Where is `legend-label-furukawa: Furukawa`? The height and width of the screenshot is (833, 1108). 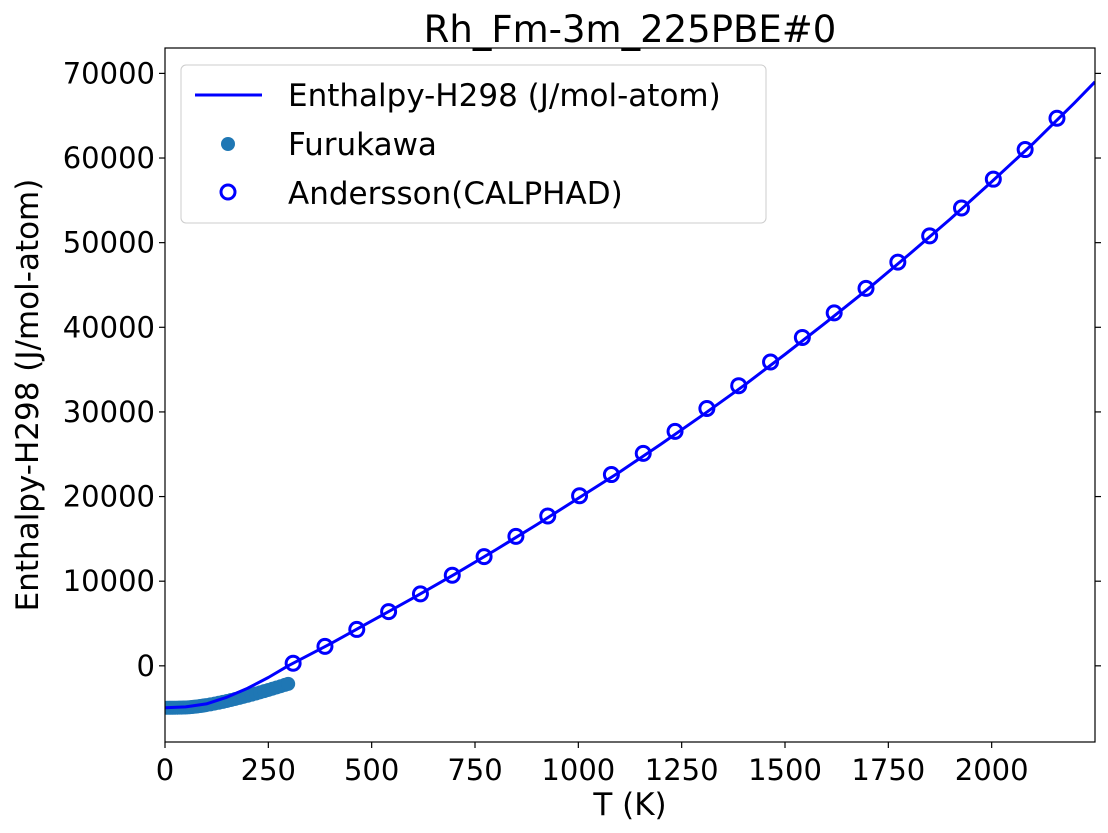 legend-label-furukawa: Furukawa is located at coordinates (362, 145).